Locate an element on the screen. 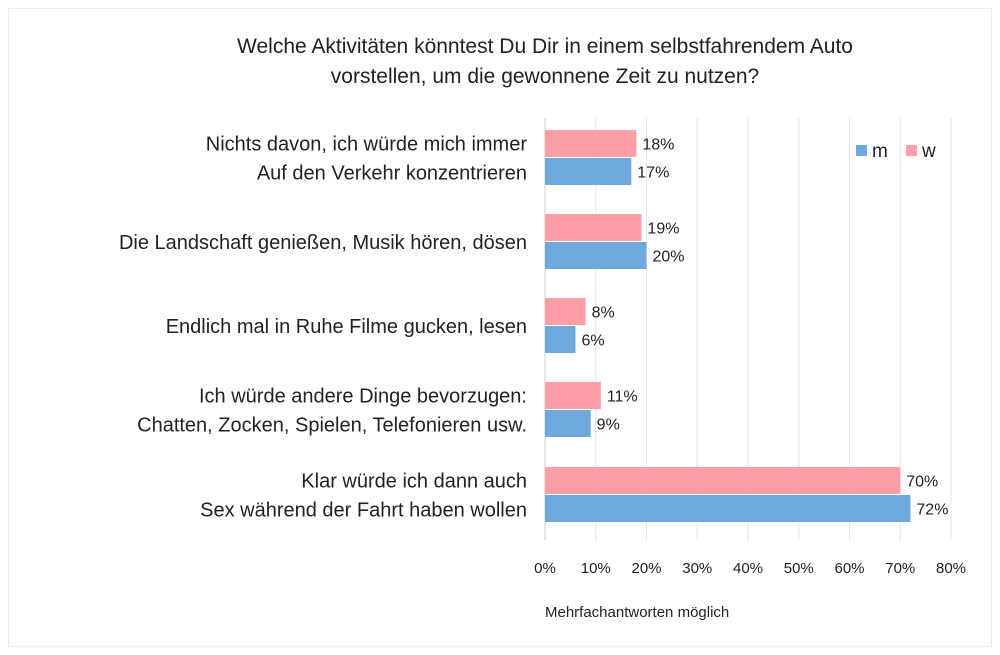 The image size is (1000, 655). x-tick-label: 40% is located at coordinates (748, 568).